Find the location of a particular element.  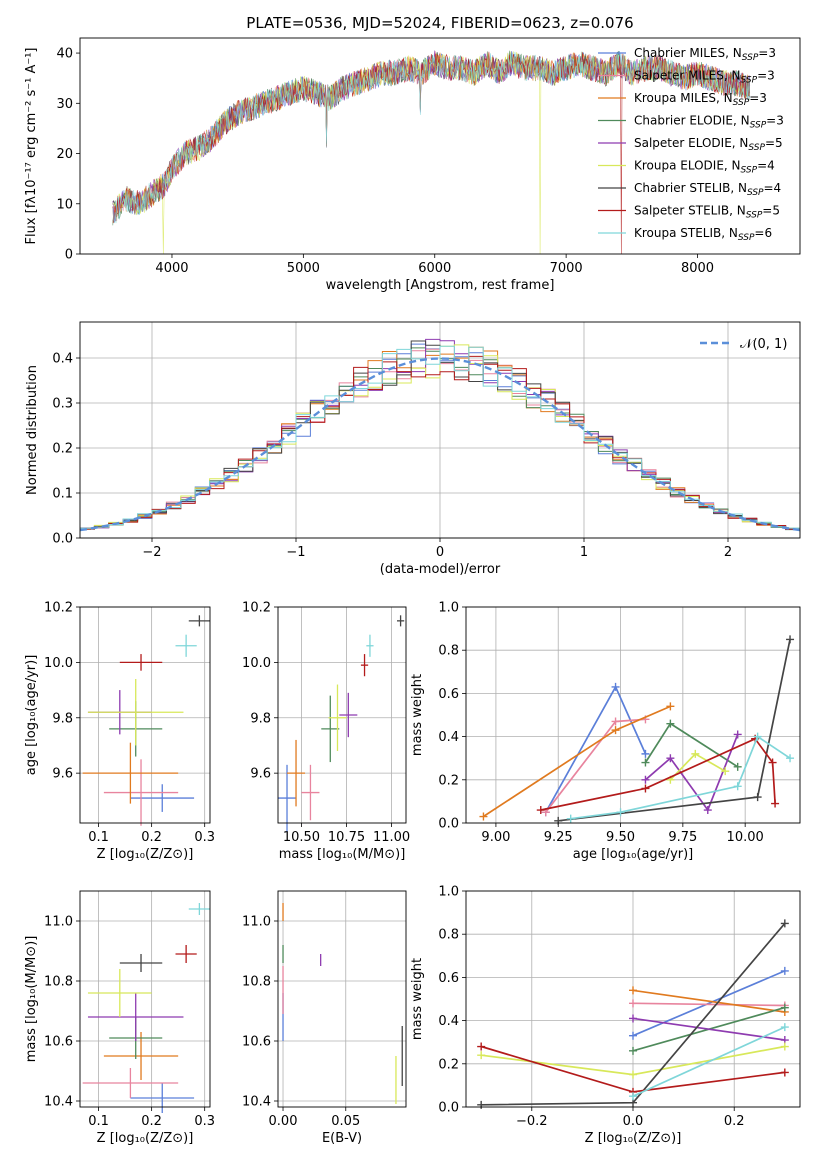

spectrum-lines is located at coordinates (431, 152).